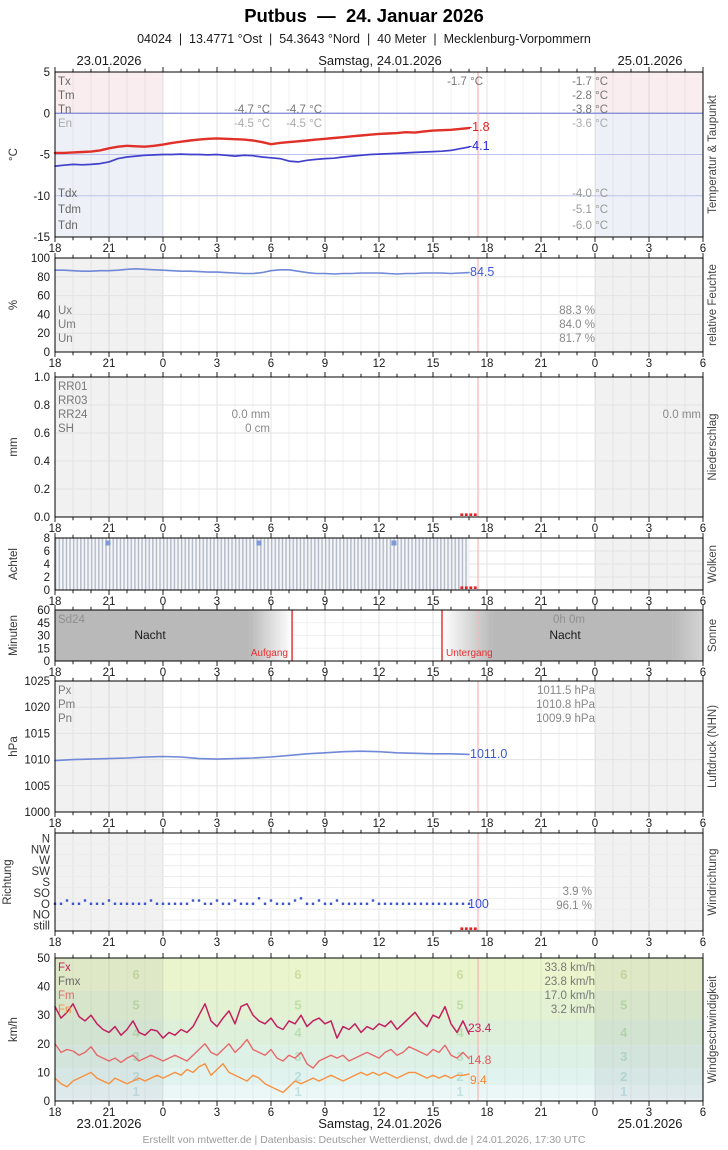  I want to click on y-tick-label: 2, so click(47, 578).